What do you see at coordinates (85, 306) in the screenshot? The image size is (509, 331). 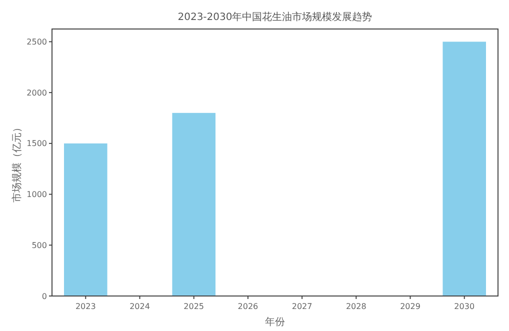 I see `x-tick-label: 2023` at bounding box center [85, 306].